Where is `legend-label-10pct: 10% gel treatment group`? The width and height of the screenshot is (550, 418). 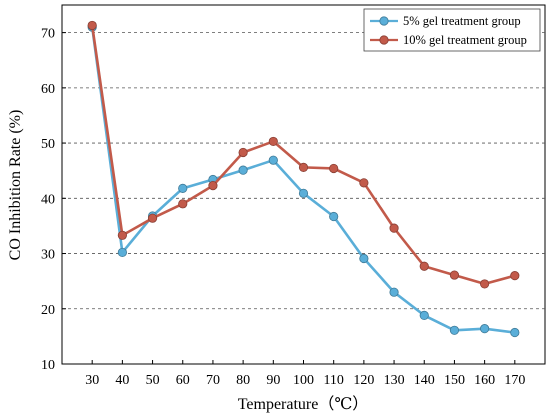
legend-label-10pct: 10% gel treatment group is located at coordinates (465, 40).